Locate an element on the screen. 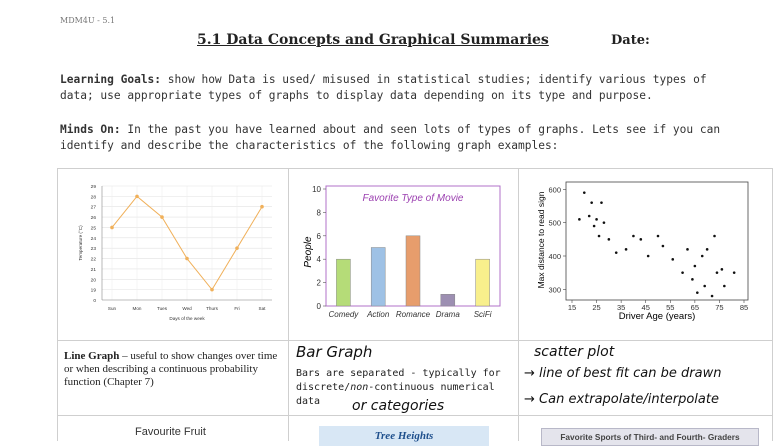  y-tick-label: 20 is located at coordinates (94, 280).